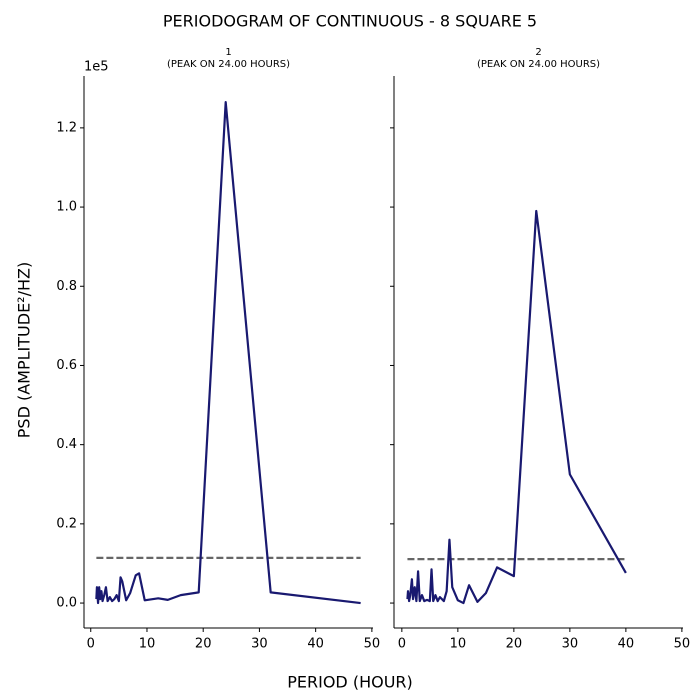 The image size is (700, 700). Describe the element at coordinates (96, 67) in the screenshot. I see `y-offset-label: 1e5` at that location.